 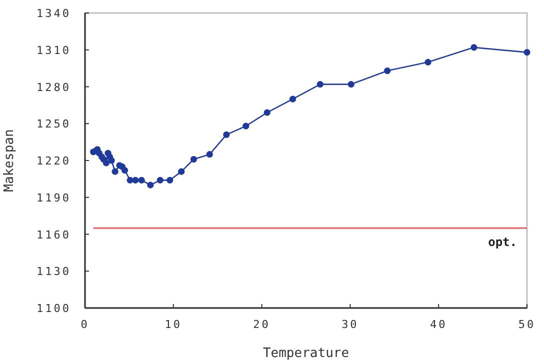 What do you see at coordinates (53, 235) in the screenshot?
I see `y-tick-label: 1160` at bounding box center [53, 235].